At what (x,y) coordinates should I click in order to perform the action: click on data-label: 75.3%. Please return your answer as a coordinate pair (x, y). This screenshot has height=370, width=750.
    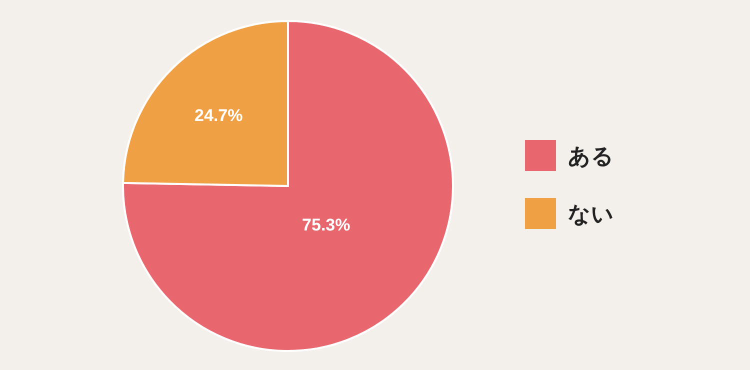
    Looking at the image, I should click on (326, 224).